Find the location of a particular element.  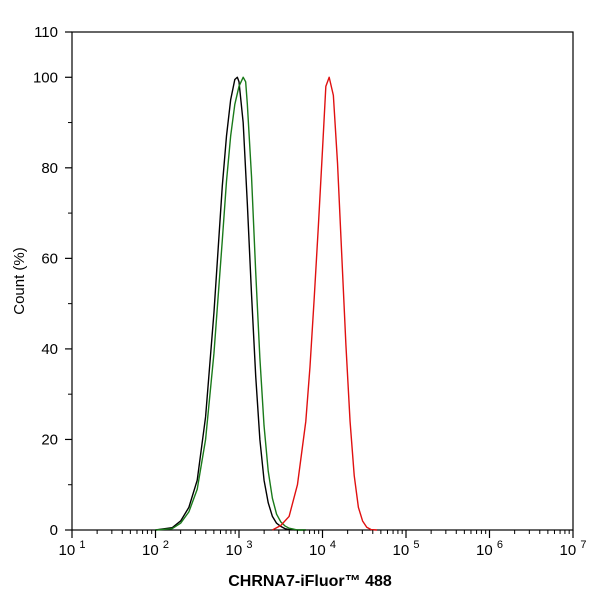

x-tick-label: 10 3 is located at coordinates (239, 549).